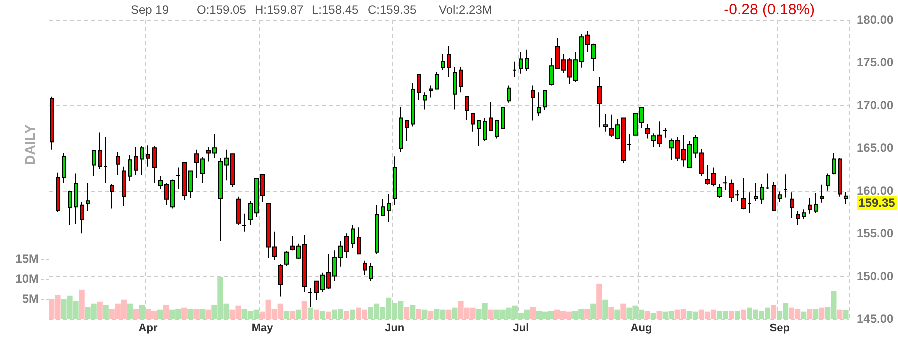  I want to click on y-tick-label: 175.00, so click(875, 63).